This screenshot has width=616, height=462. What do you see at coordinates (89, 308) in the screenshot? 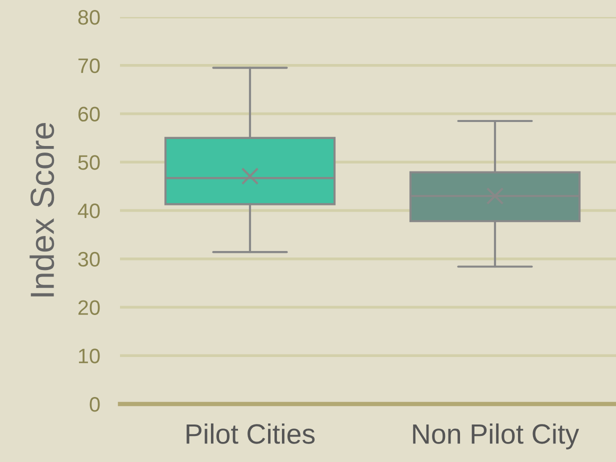
I see `y-tick-label: 20` at bounding box center [89, 308].